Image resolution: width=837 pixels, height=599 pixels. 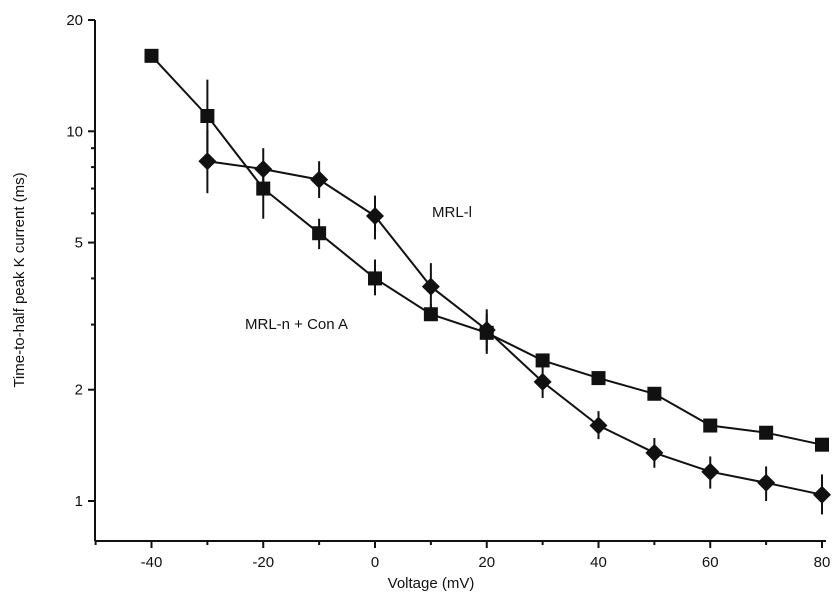 What do you see at coordinates (79, 390) in the screenshot?
I see `y-tick-label: 2` at bounding box center [79, 390].